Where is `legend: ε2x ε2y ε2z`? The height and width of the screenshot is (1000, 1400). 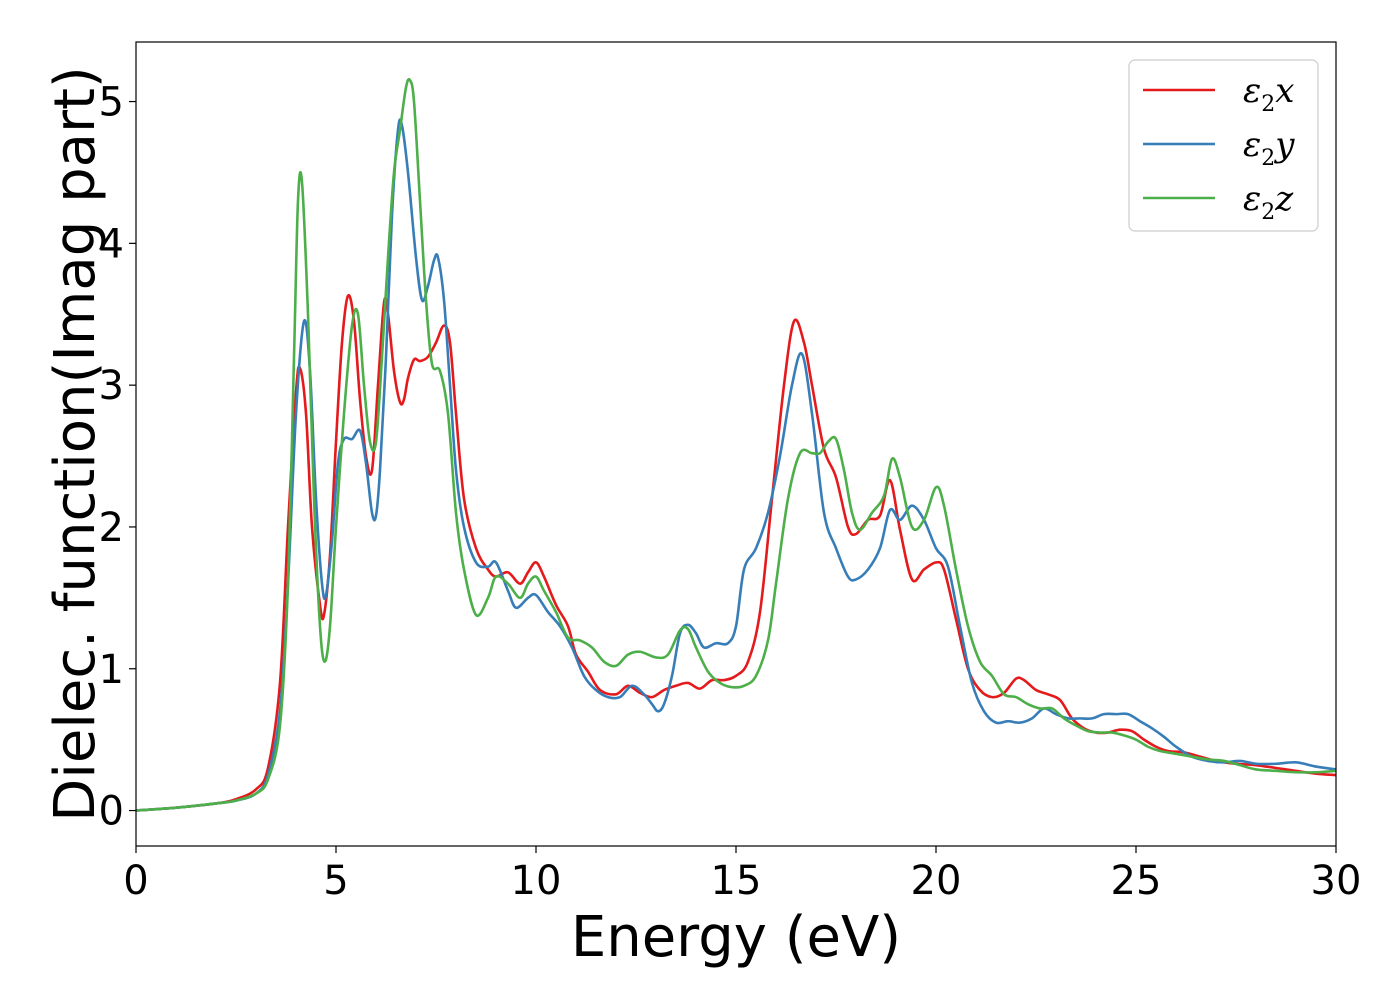 legend: ε2x ε2y ε2z is located at coordinates (1223, 145).